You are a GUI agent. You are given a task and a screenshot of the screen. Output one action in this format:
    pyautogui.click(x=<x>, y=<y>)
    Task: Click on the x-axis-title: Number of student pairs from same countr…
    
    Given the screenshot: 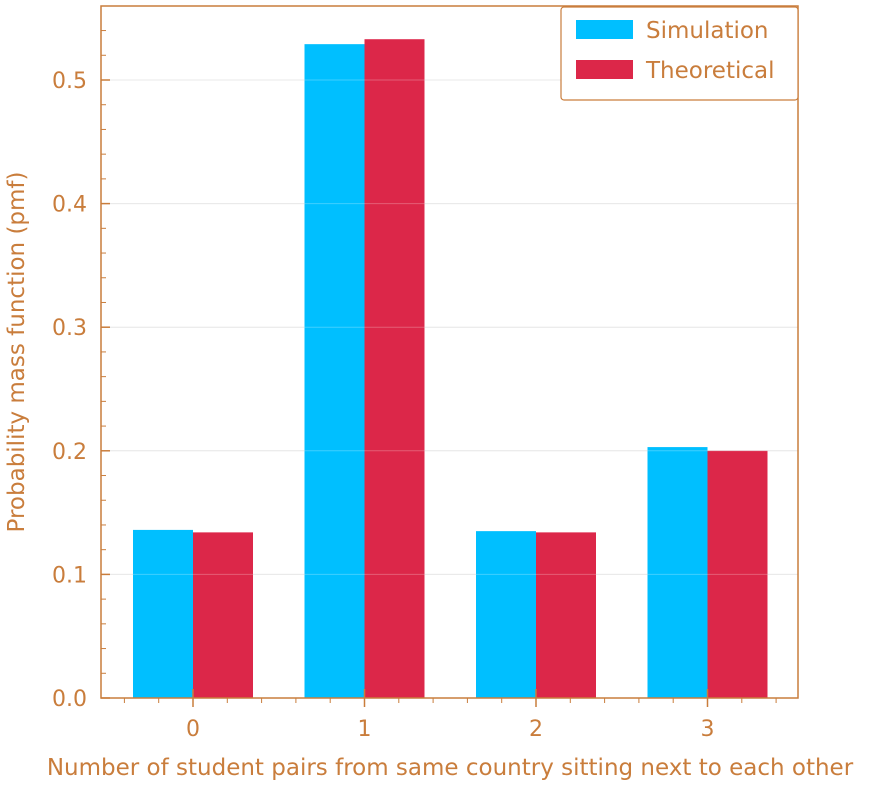 What is the action you would take?
    pyautogui.click(x=450, y=768)
    